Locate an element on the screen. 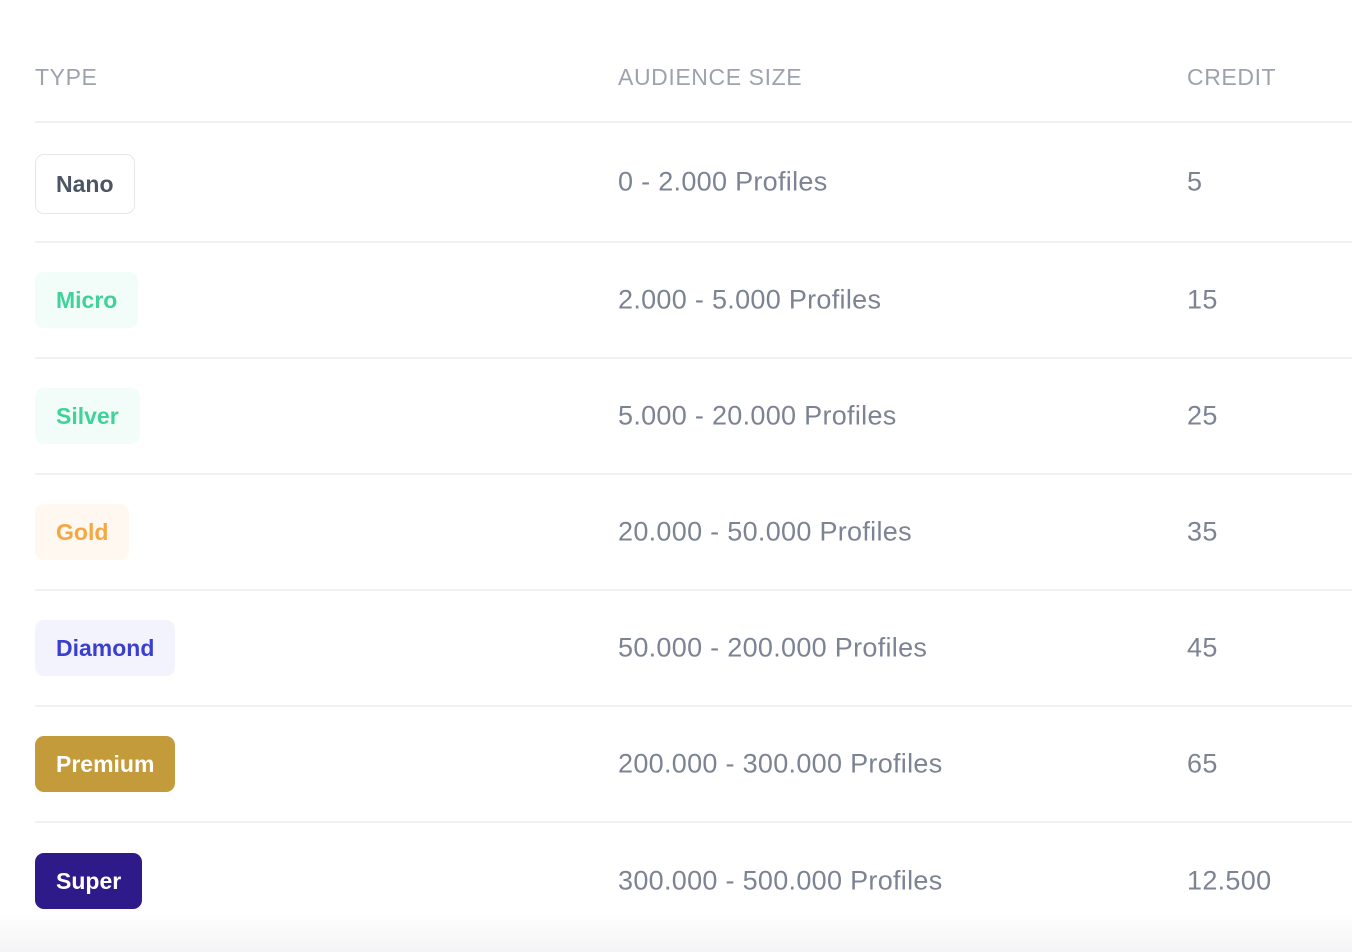 The width and height of the screenshot is (1352, 952). credit-cell: 25 is located at coordinates (1202, 415).